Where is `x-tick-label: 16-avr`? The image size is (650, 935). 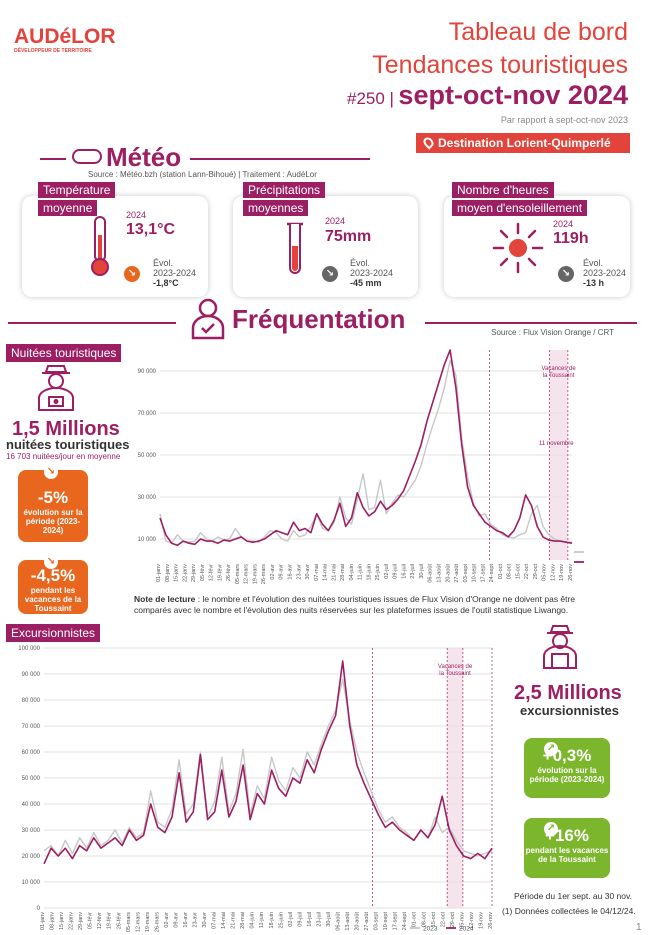
x-tick-label: 16-avr is located at coordinates (186, 920).